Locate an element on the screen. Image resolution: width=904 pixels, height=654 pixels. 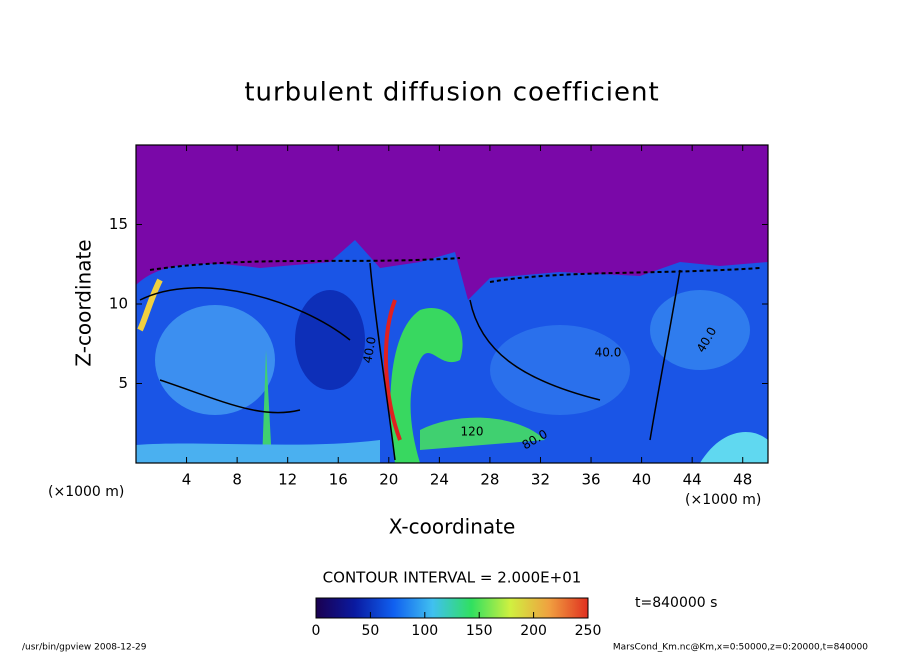
x-tick-label: 8 is located at coordinates (237, 480).